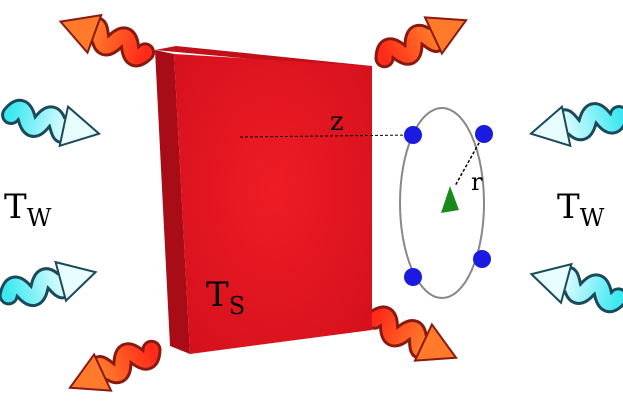 Image resolution: width=623 pixels, height=414 pixels. What do you see at coordinates (172, 202) in the screenshot?
I see `slab-side` at bounding box center [172, 202].